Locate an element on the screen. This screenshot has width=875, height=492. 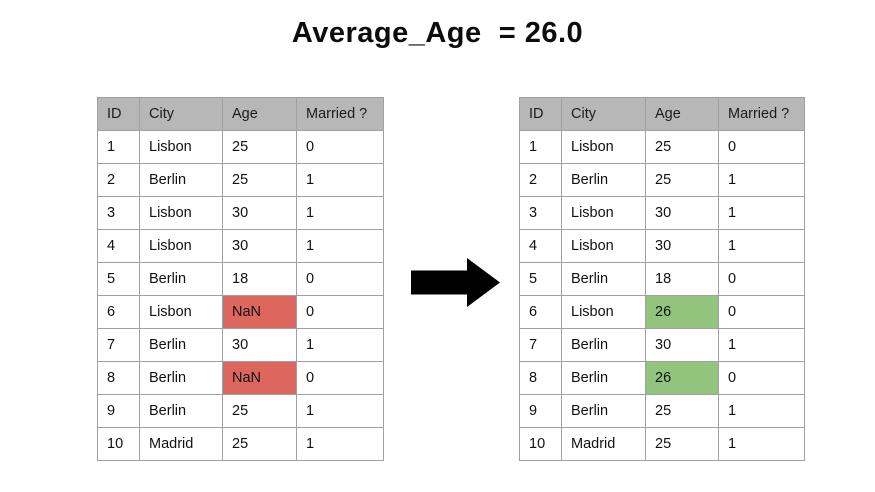
page-title: Average_Age = 26.0 is located at coordinates (437, 33).